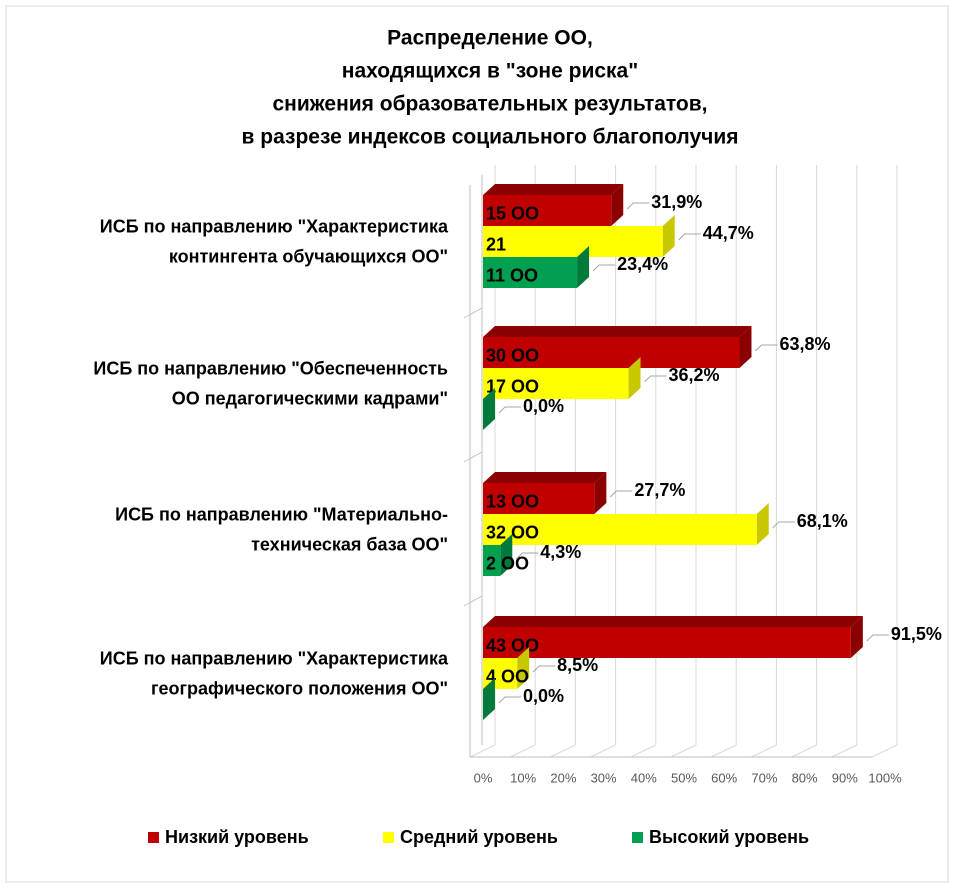 The image size is (954, 893). Describe the element at coordinates (523, 777) in the screenshot. I see `x-tick-label: 10%` at that location.